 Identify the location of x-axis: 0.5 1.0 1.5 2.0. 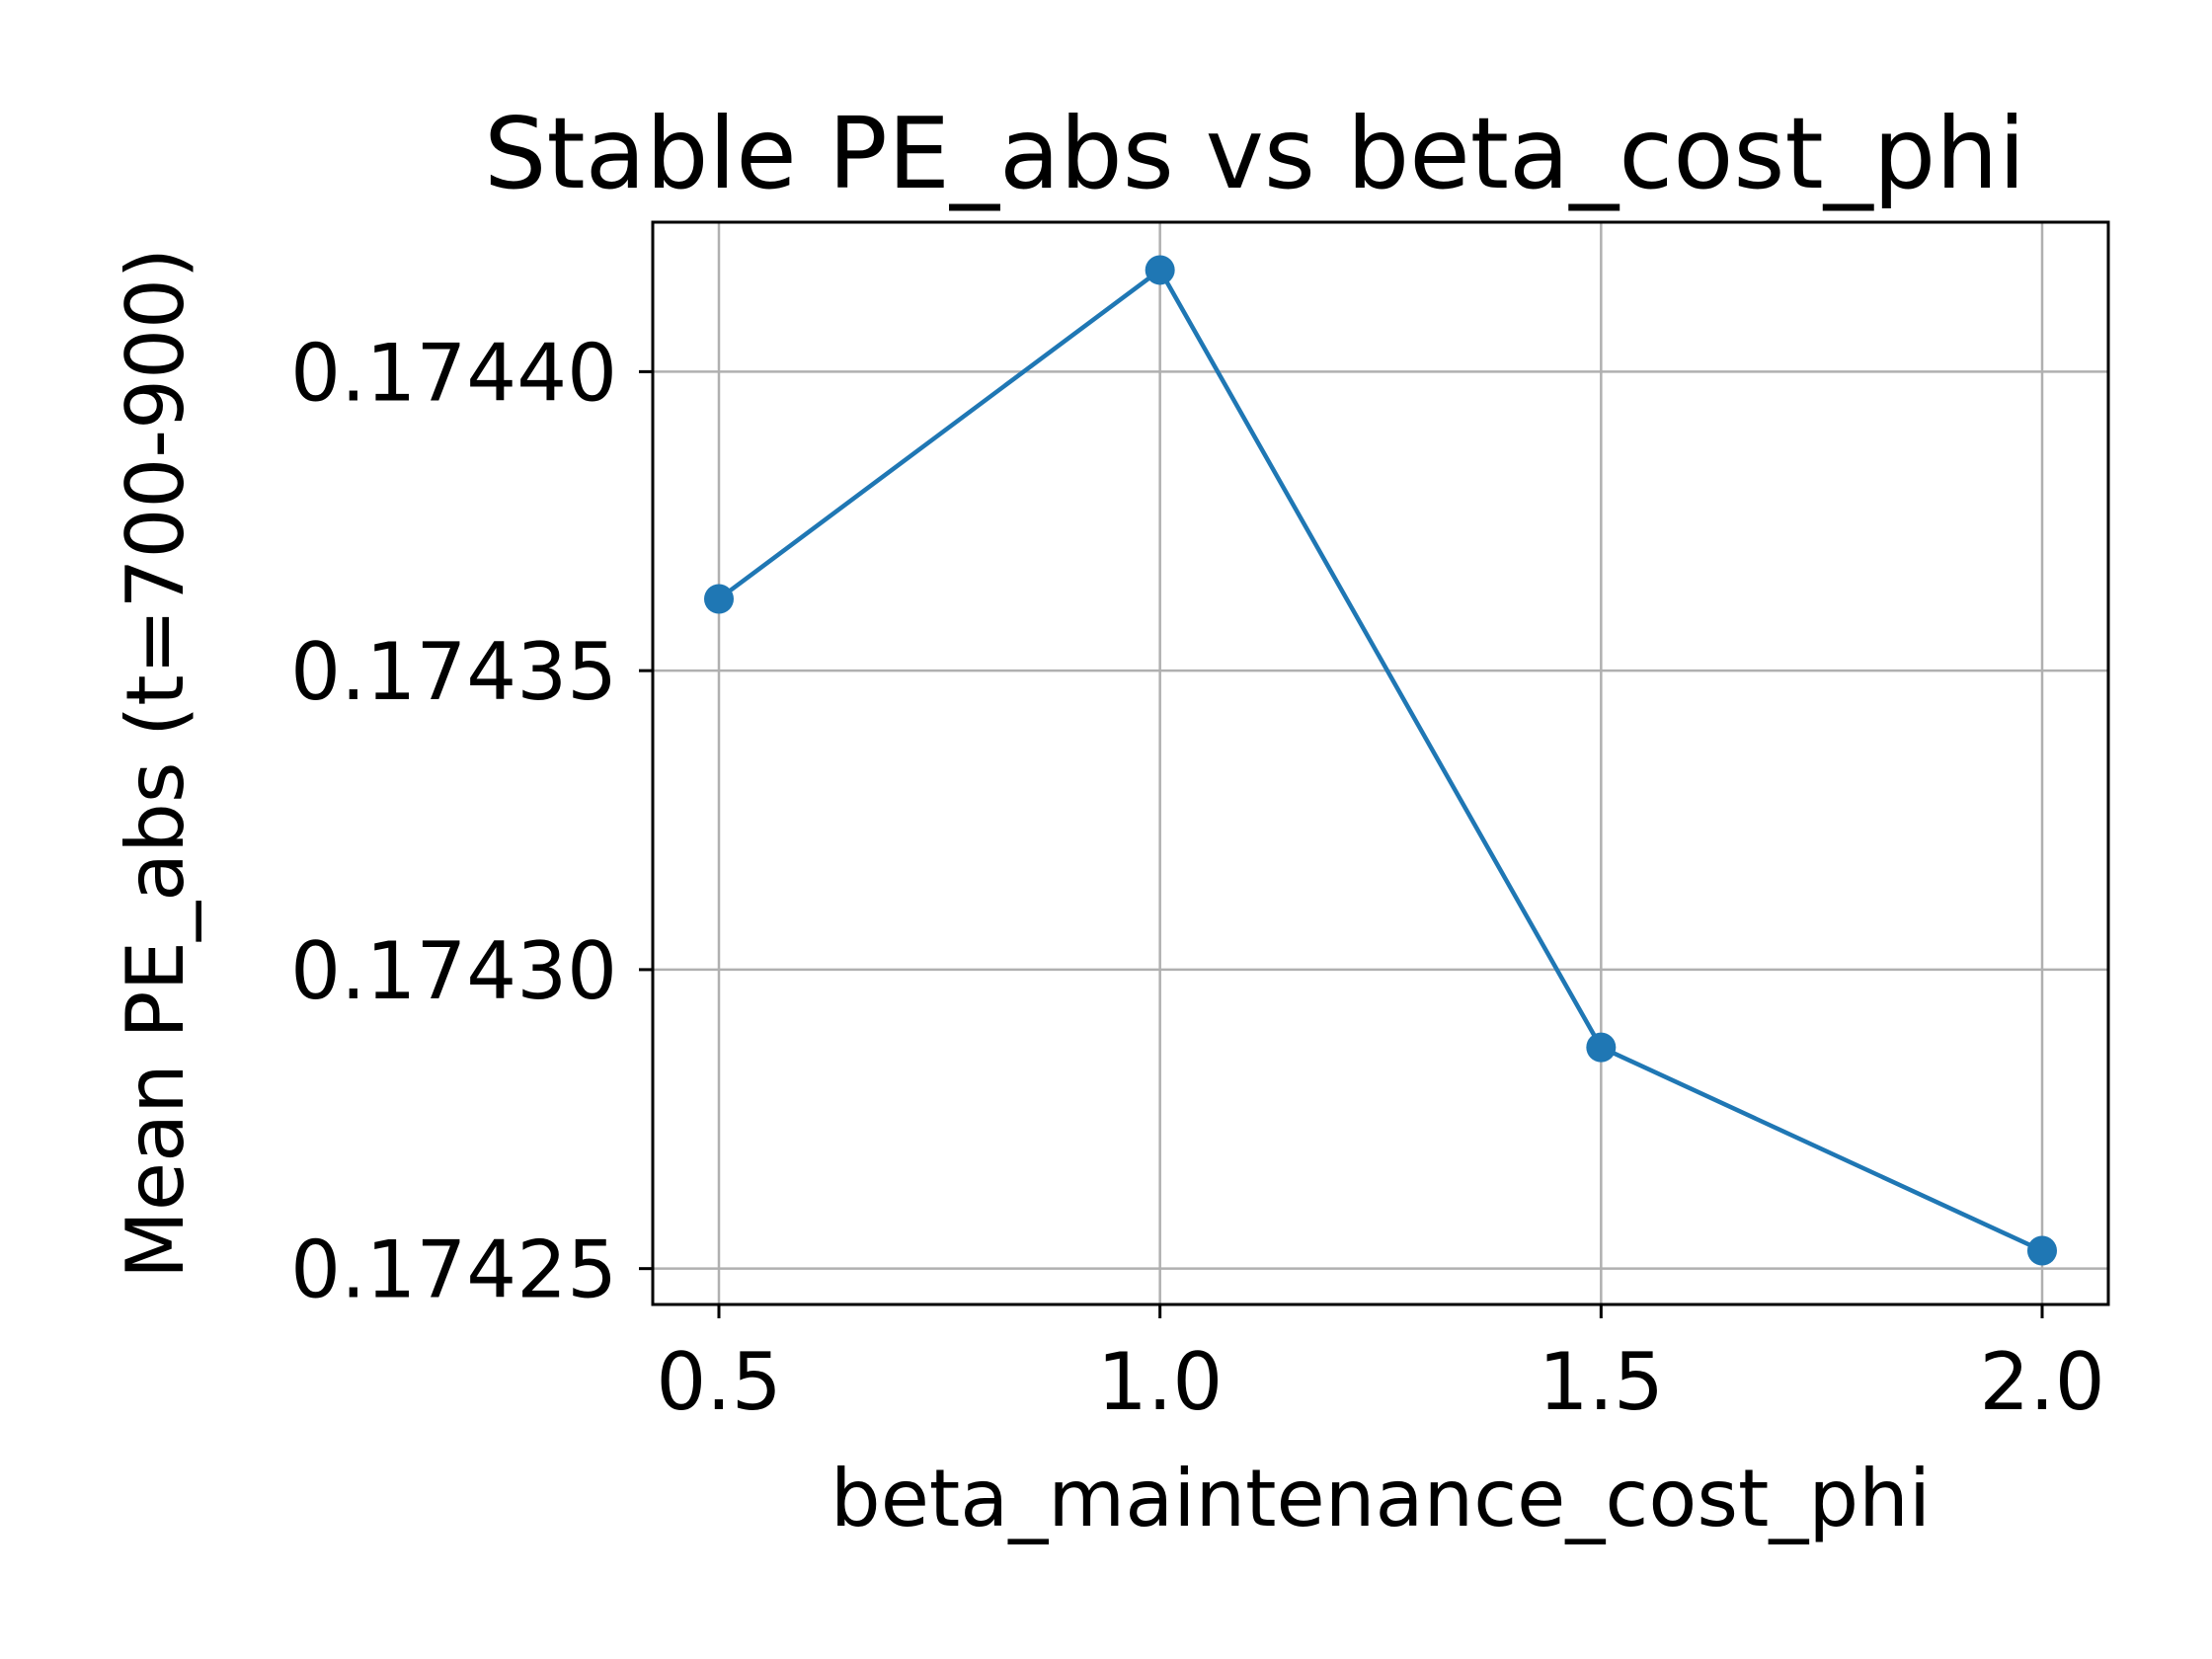
(1380, 1366).